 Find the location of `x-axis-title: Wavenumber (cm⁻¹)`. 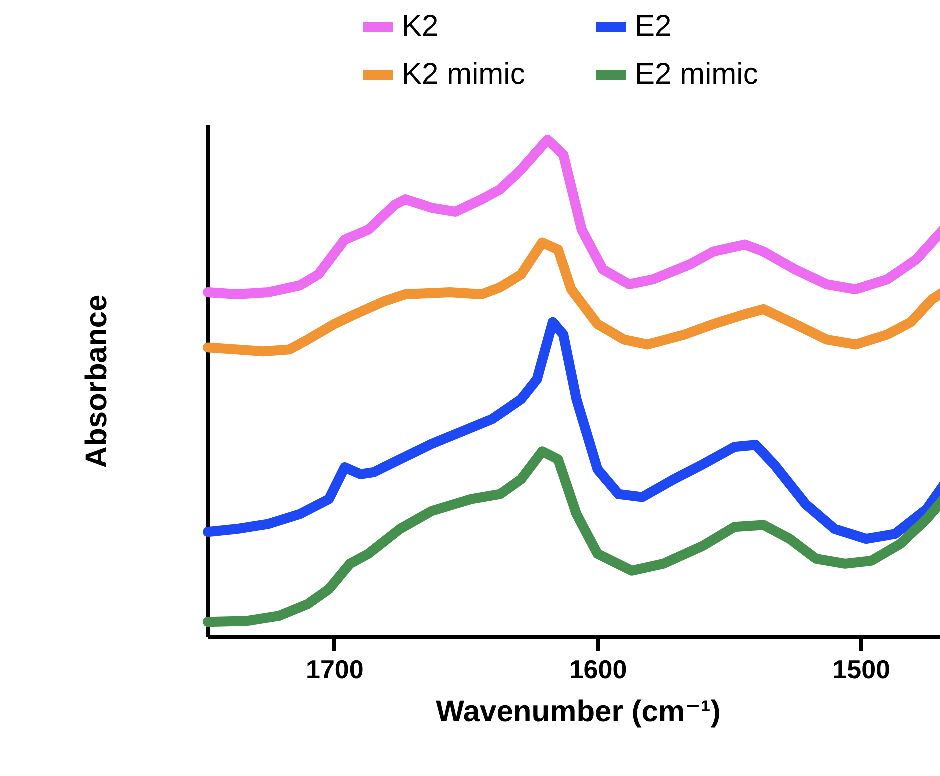

x-axis-title: Wavenumber (cm⁻¹) is located at coordinates (578, 712).